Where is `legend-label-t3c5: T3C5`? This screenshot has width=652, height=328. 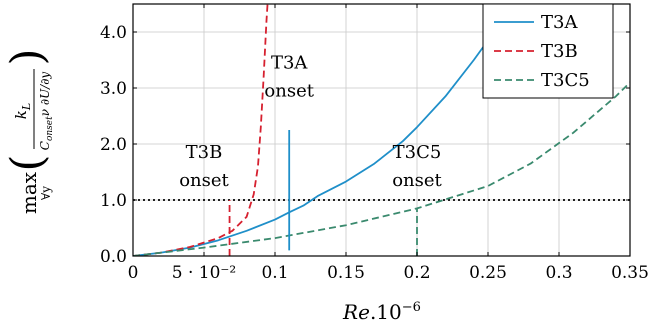
legend-label-t3c5: T3C5 is located at coordinates (565, 80).